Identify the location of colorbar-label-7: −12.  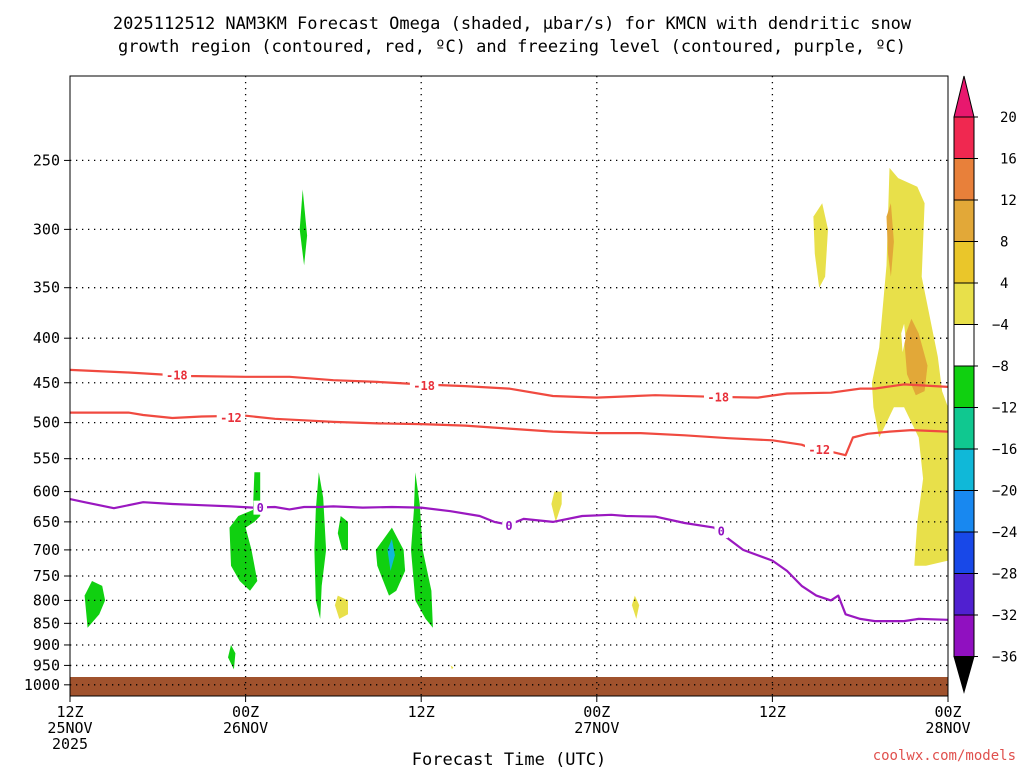
(1004, 409).